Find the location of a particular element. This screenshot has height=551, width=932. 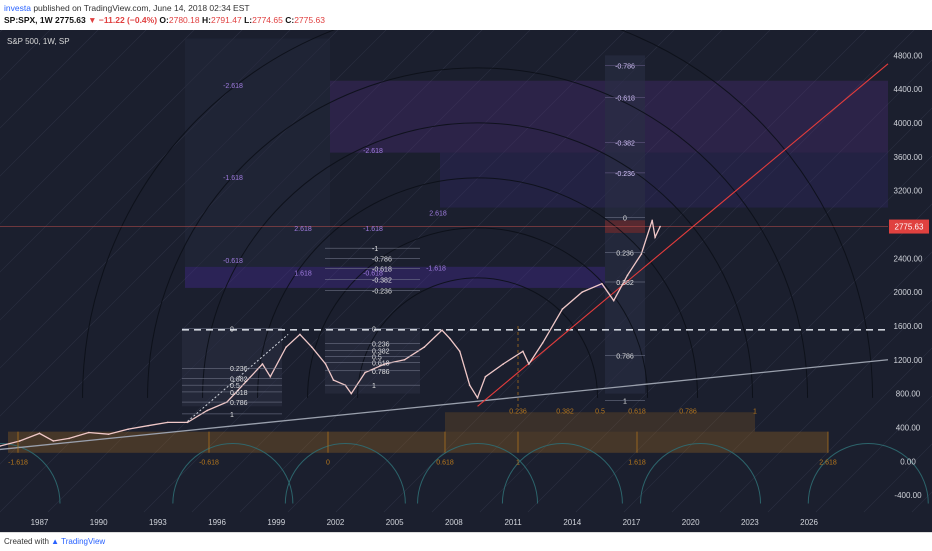

time-fib-label: -0.618 is located at coordinates (209, 462).